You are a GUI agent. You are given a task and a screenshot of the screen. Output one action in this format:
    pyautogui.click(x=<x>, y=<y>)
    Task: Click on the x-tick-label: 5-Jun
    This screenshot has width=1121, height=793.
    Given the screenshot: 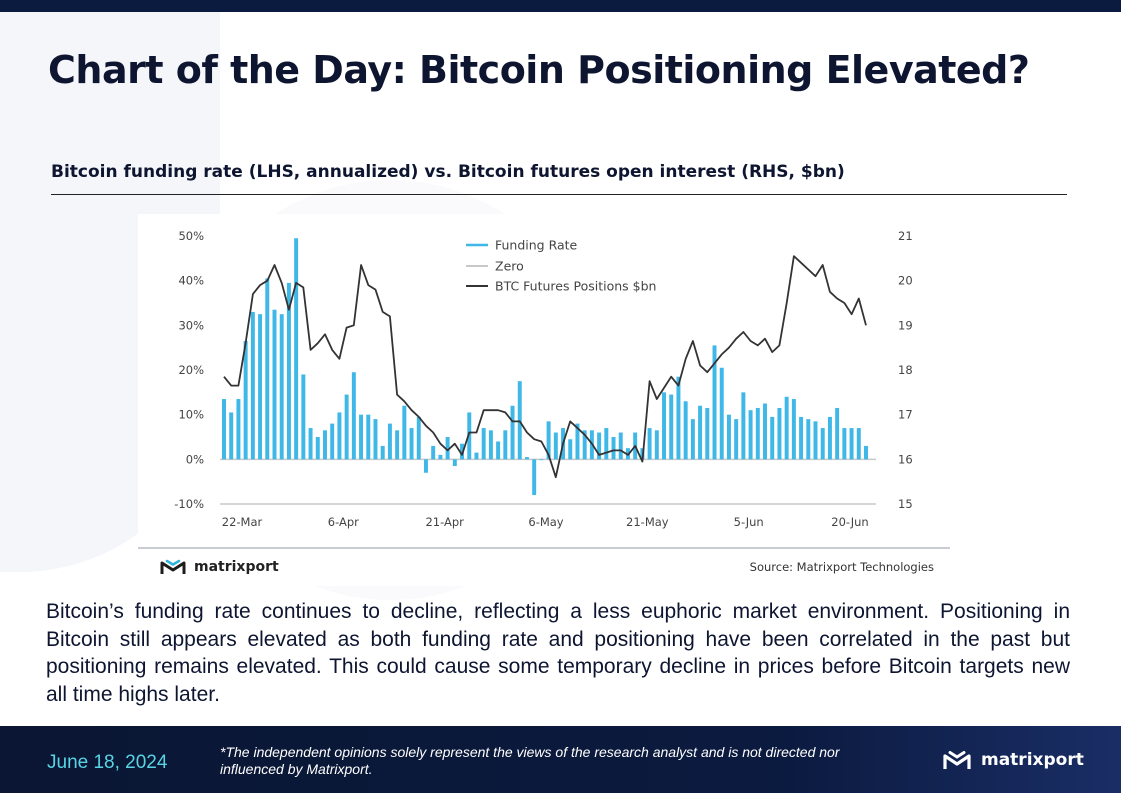 What is the action you would take?
    pyautogui.click(x=749, y=522)
    